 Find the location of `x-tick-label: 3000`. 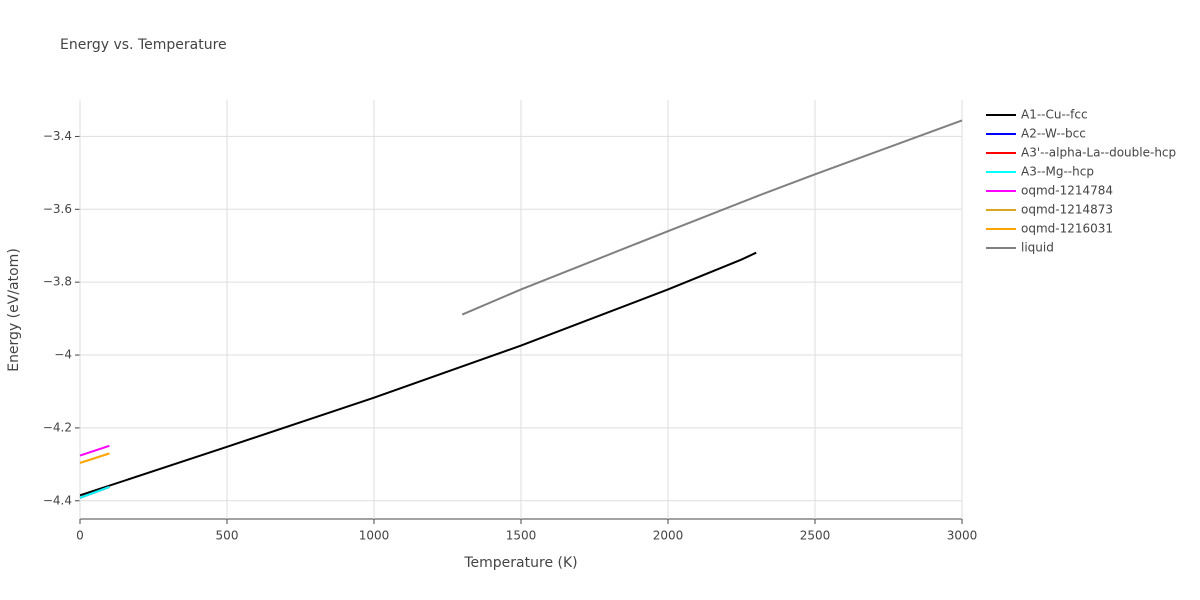

x-tick-label: 3000 is located at coordinates (962, 536).